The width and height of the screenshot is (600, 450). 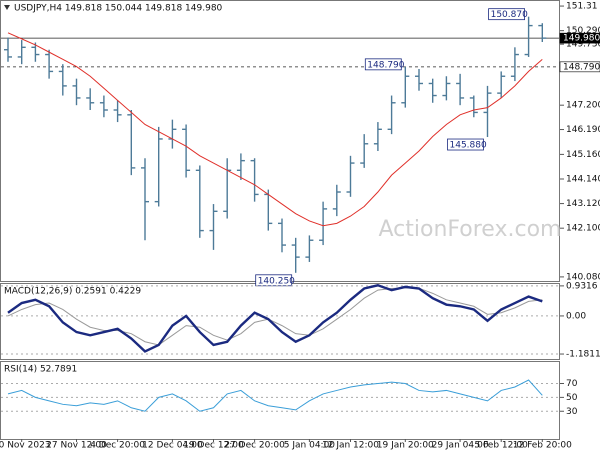 What do you see at coordinates (572, 398) in the screenshot?
I see `y-tick-label: 50` at bounding box center [572, 398].